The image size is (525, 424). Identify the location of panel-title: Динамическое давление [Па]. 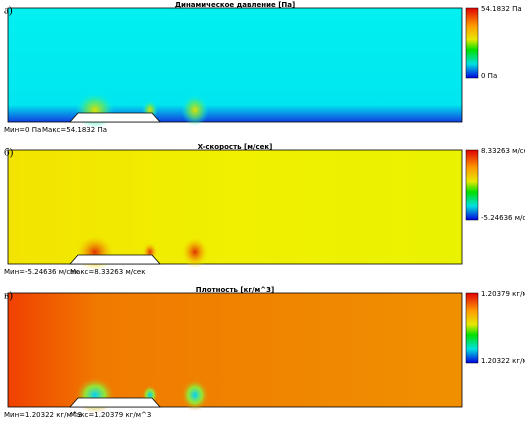
(235, 5).